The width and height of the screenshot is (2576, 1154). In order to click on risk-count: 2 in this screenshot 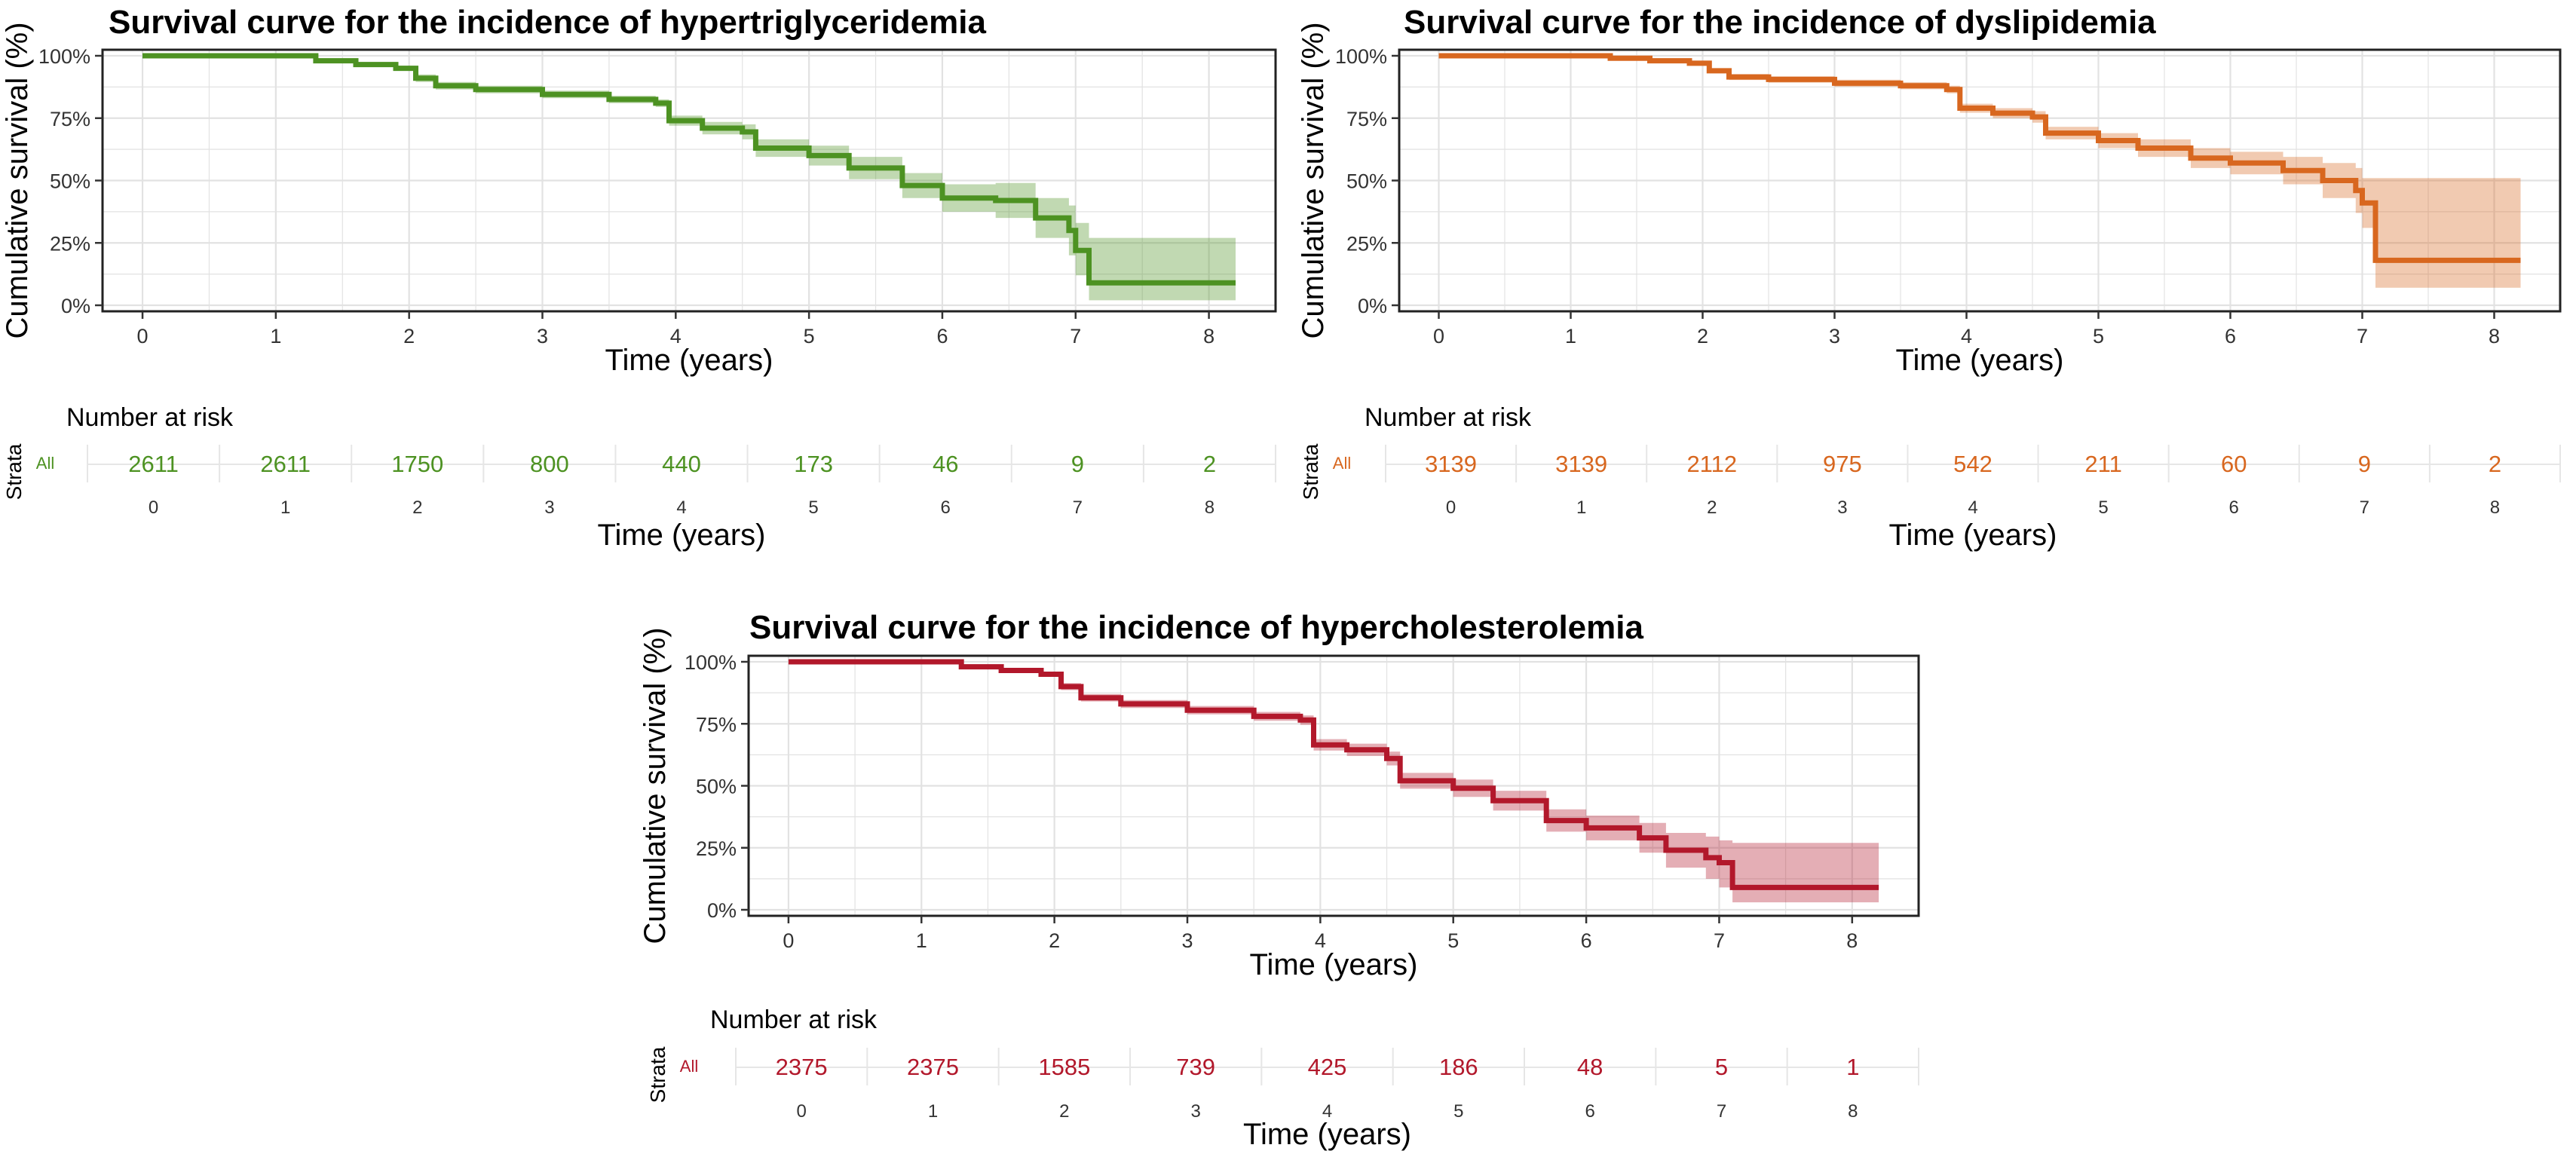, I will do `click(2495, 464)`.